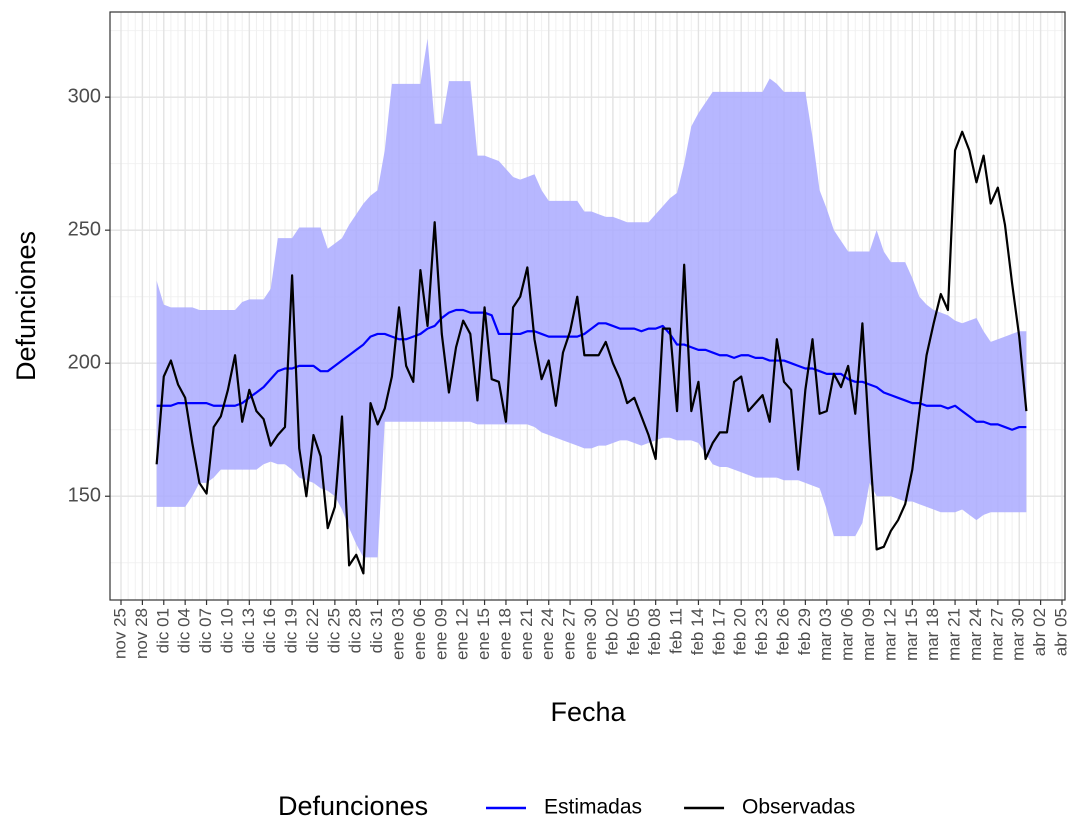 This screenshot has height=823, width=1071. Describe the element at coordinates (996, 634) in the screenshot. I see `x-tick-label: mar 27` at that location.